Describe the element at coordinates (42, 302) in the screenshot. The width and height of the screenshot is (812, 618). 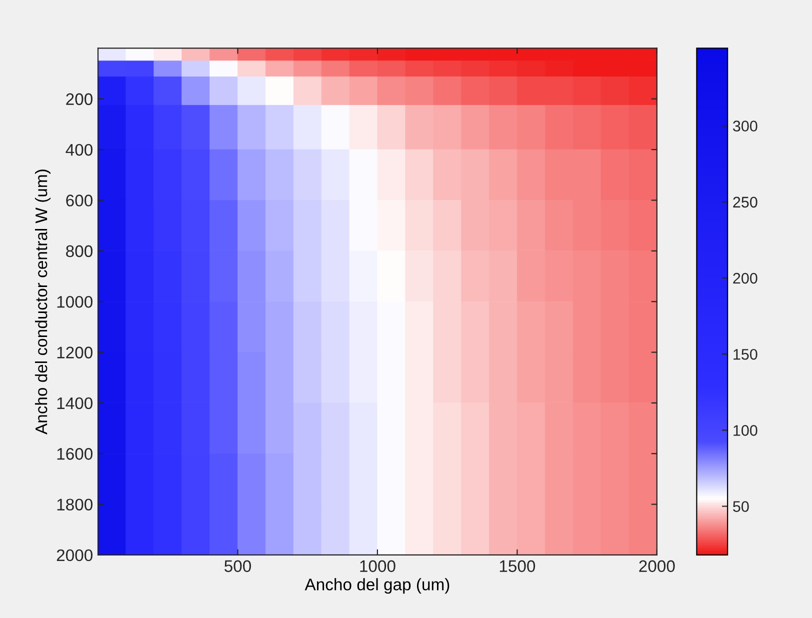
I see `y-axis-title: Ancho del conductor central W (um)` at that location.